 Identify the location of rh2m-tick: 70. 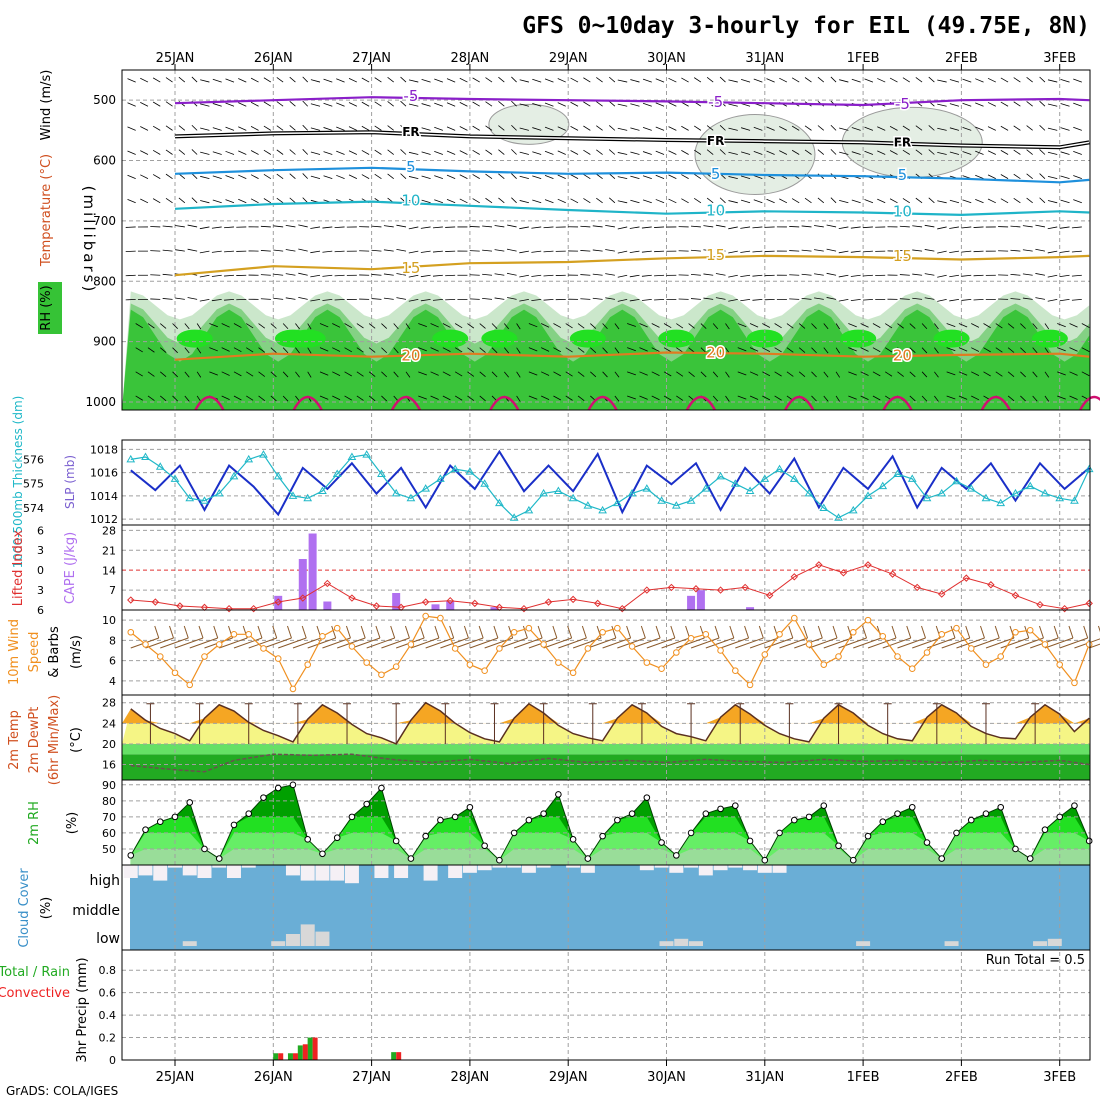
(109, 817).